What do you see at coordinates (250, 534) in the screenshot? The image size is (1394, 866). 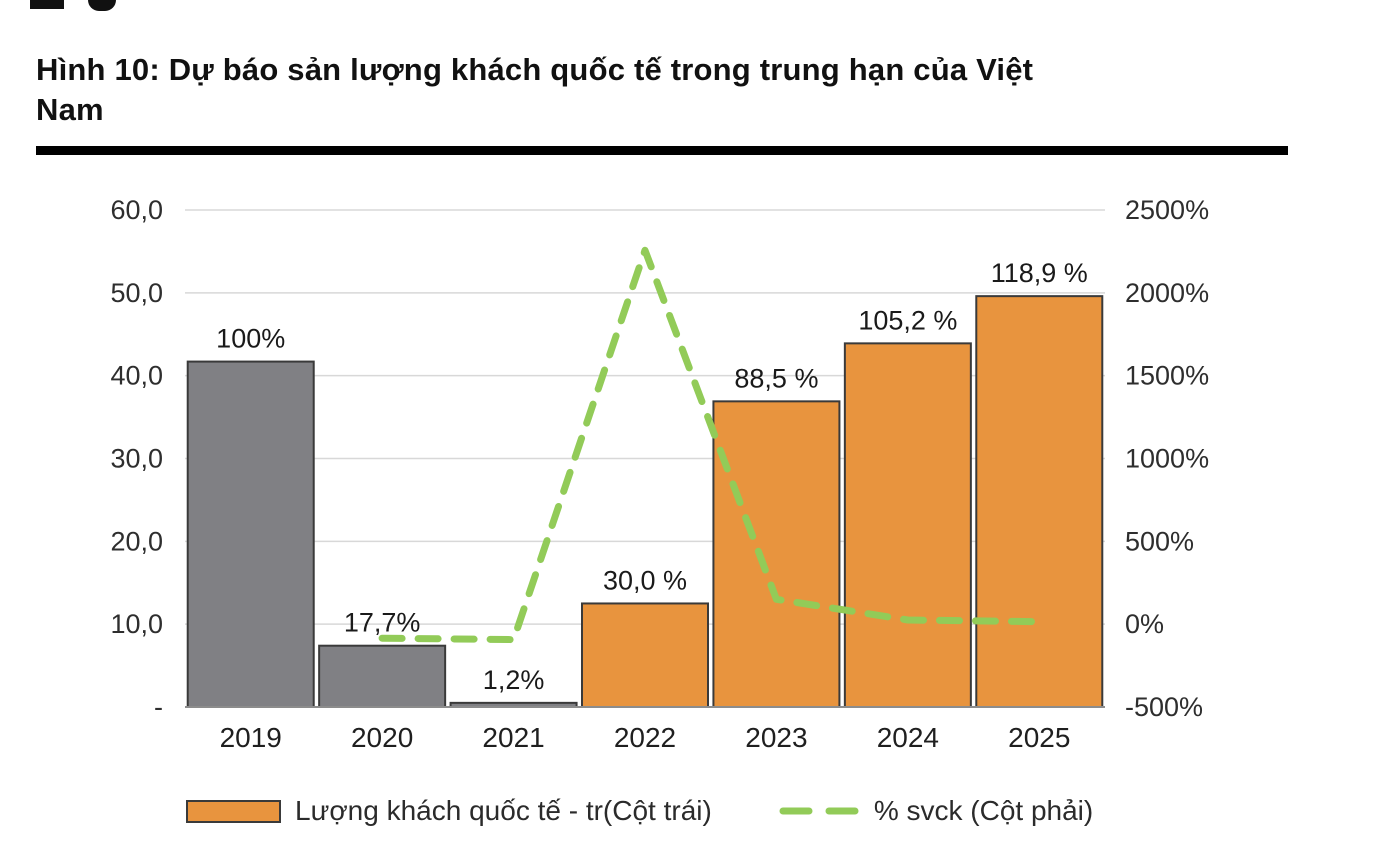 I see `bar-2019` at bounding box center [250, 534].